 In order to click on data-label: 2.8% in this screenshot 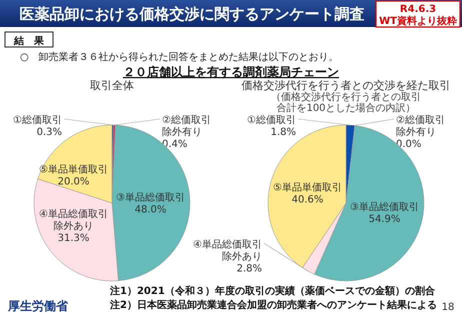, I will do `click(249, 268)`.